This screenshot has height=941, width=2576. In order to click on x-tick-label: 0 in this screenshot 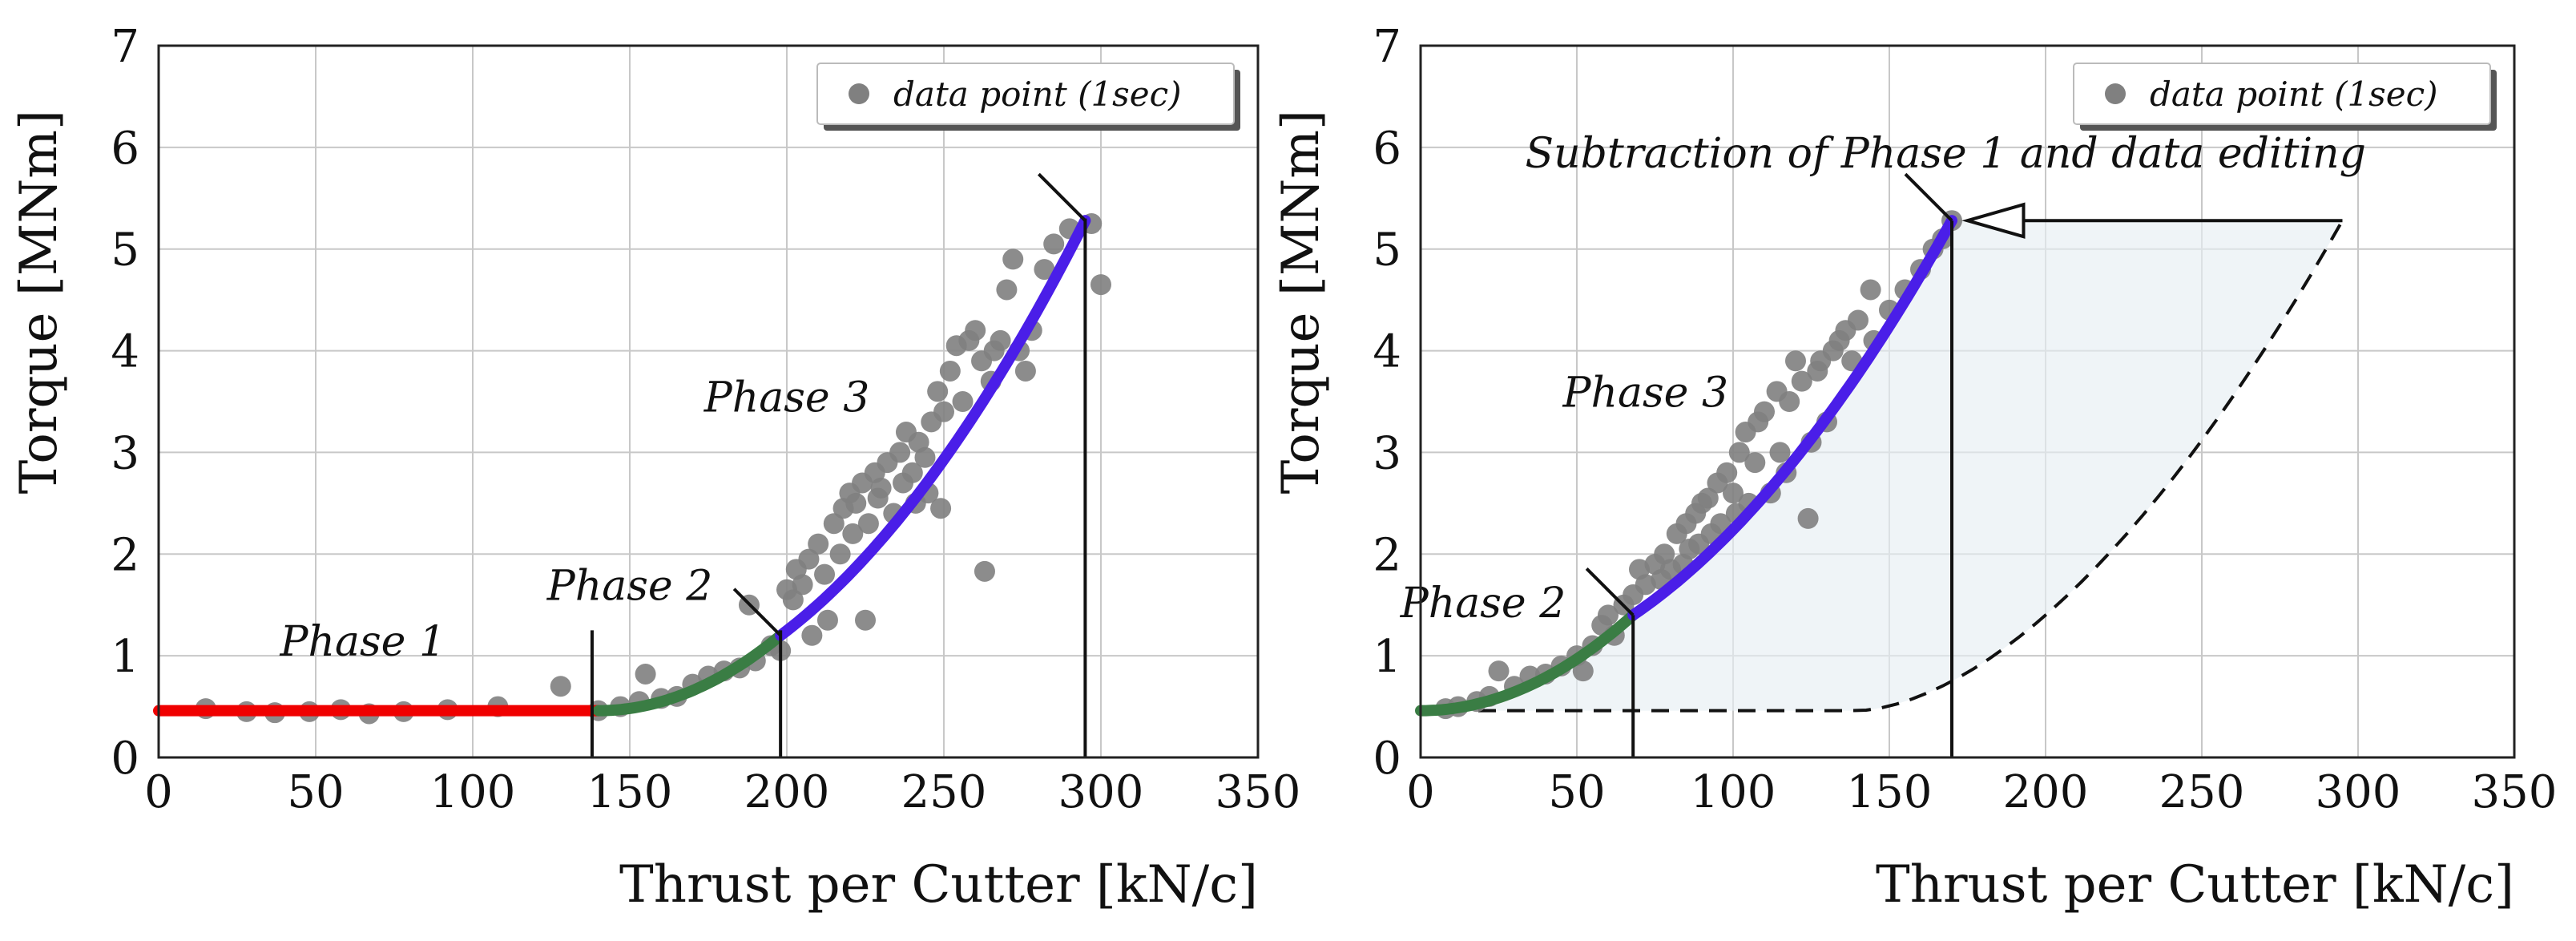, I will do `click(1420, 792)`.